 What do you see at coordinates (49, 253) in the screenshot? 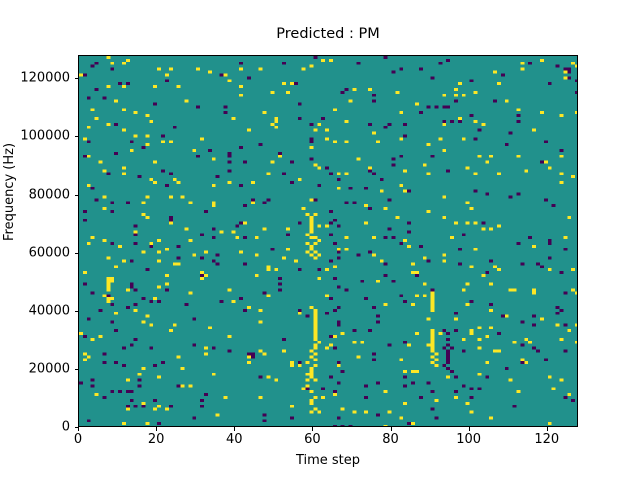
I see `y-tick-label: 60000` at bounding box center [49, 253].